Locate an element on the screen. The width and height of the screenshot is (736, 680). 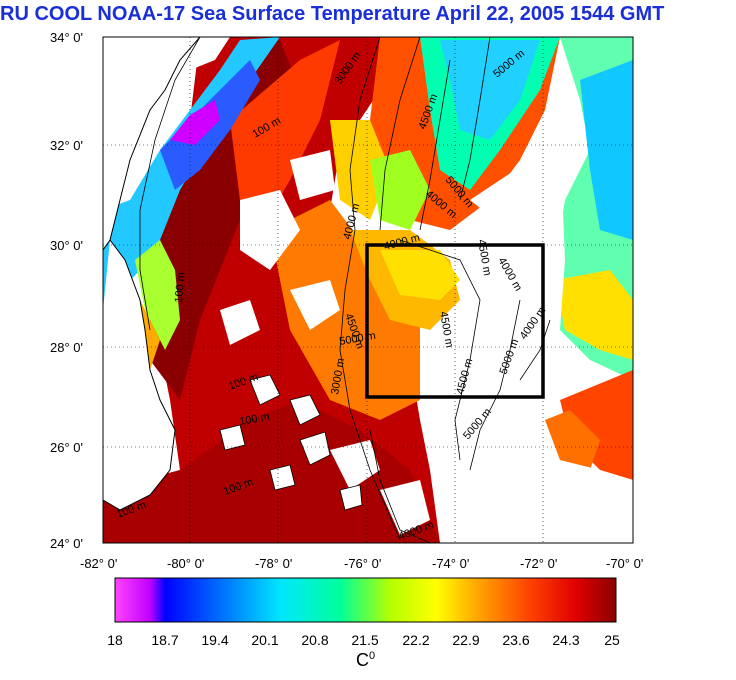
lat-label: 30° 0' is located at coordinates (66, 245).